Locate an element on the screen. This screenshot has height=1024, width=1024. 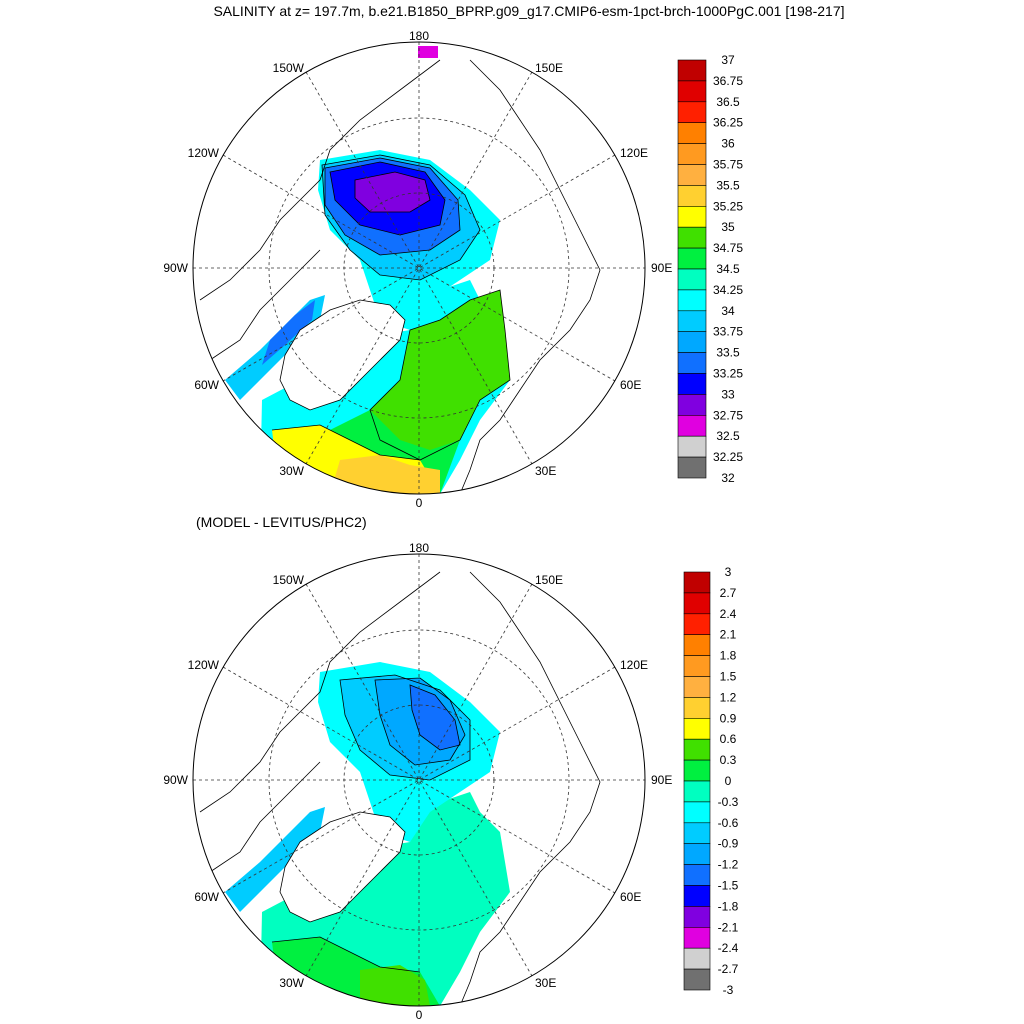
colorbar-tick-label: 36.25 is located at coordinates (728, 123).